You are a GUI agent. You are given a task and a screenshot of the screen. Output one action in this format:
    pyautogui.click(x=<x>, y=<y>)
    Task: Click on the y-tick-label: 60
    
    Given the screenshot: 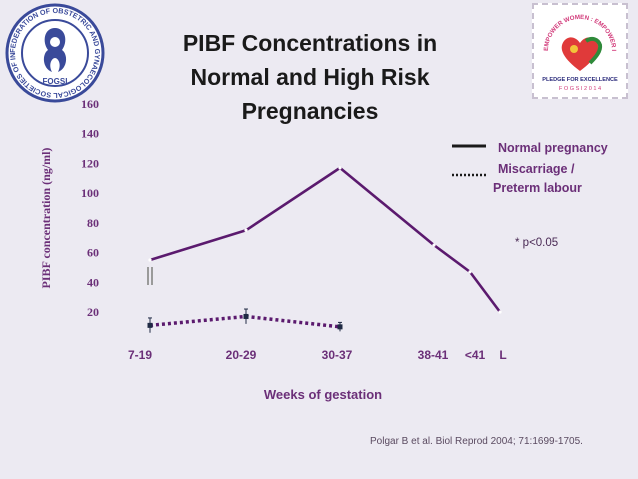 What is the action you would take?
    pyautogui.click(x=93, y=253)
    